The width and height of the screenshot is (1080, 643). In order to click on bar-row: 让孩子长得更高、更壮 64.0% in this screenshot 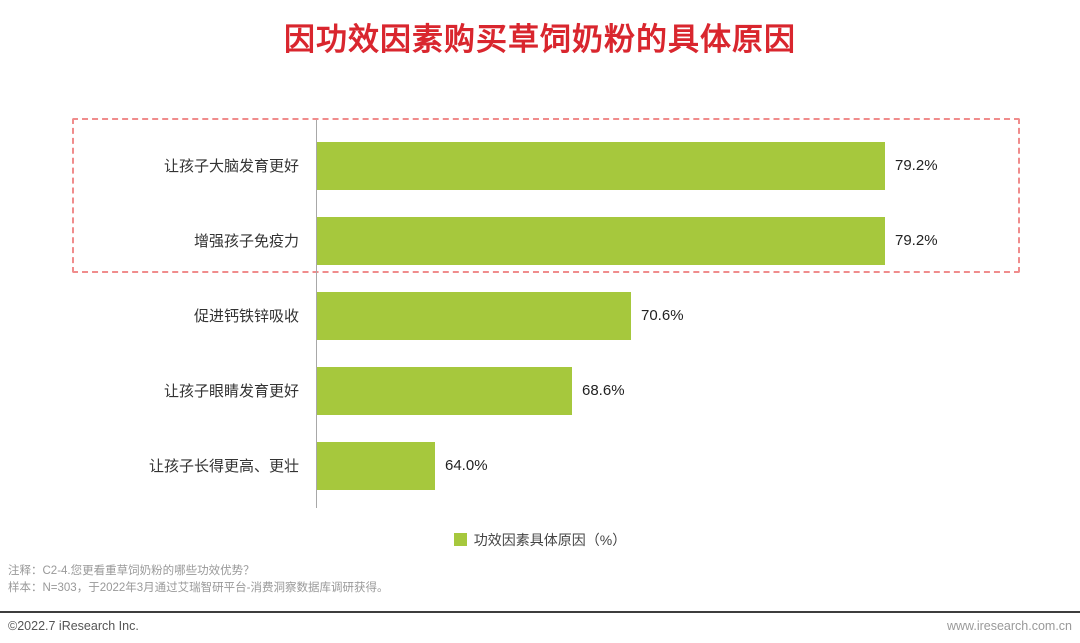, I will do `click(540, 465)`.